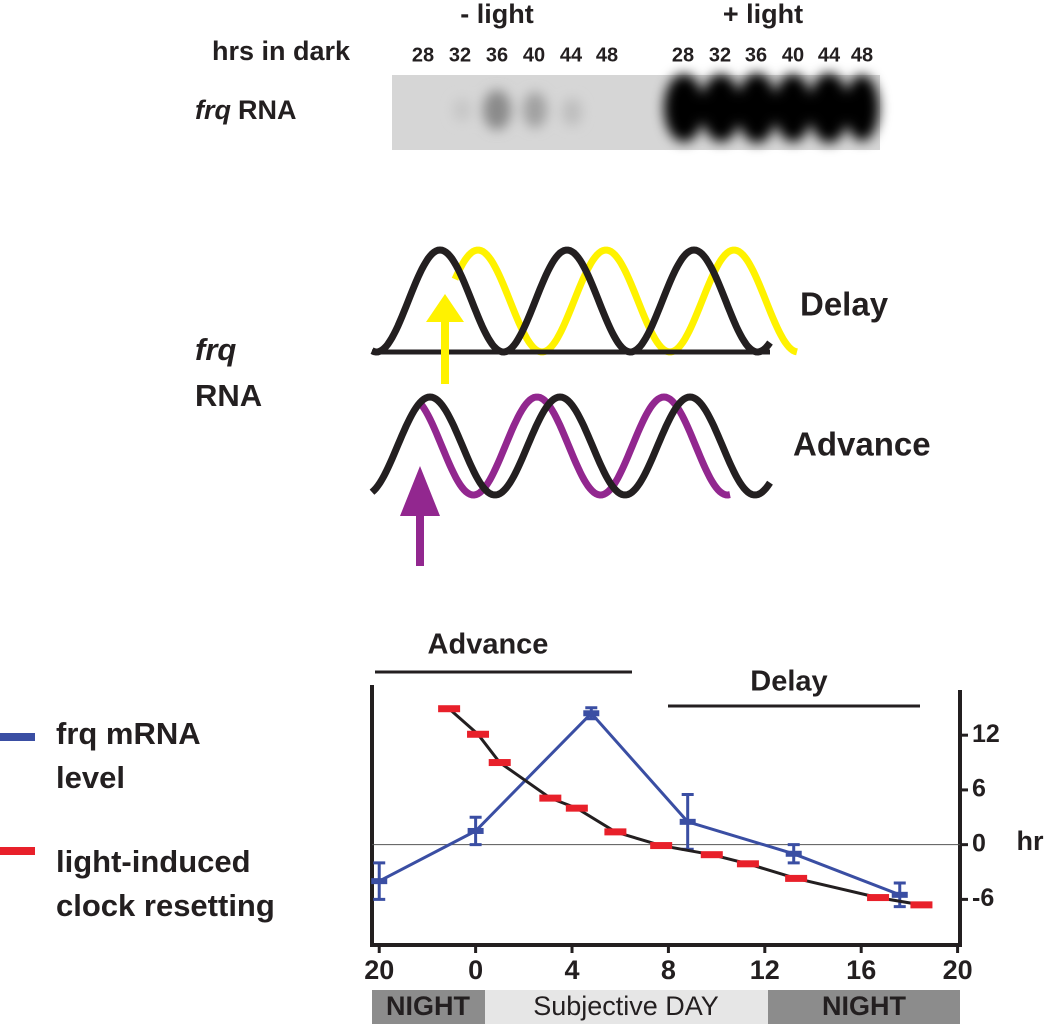 The height and width of the screenshot is (1027, 1050). What do you see at coordinates (281, 51) in the screenshot?
I see `lane-header: hrs in dark` at bounding box center [281, 51].